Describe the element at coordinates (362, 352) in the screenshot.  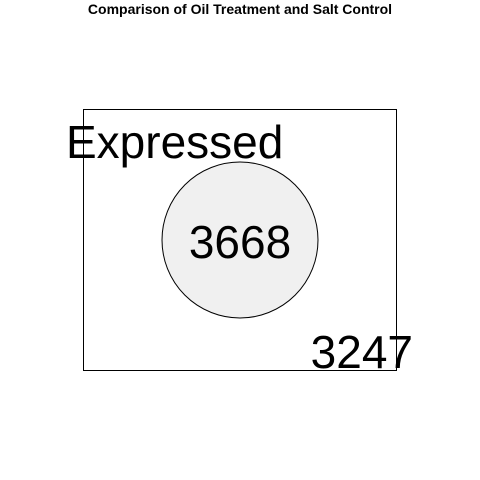
I see `outside-count: 3247` at that location.